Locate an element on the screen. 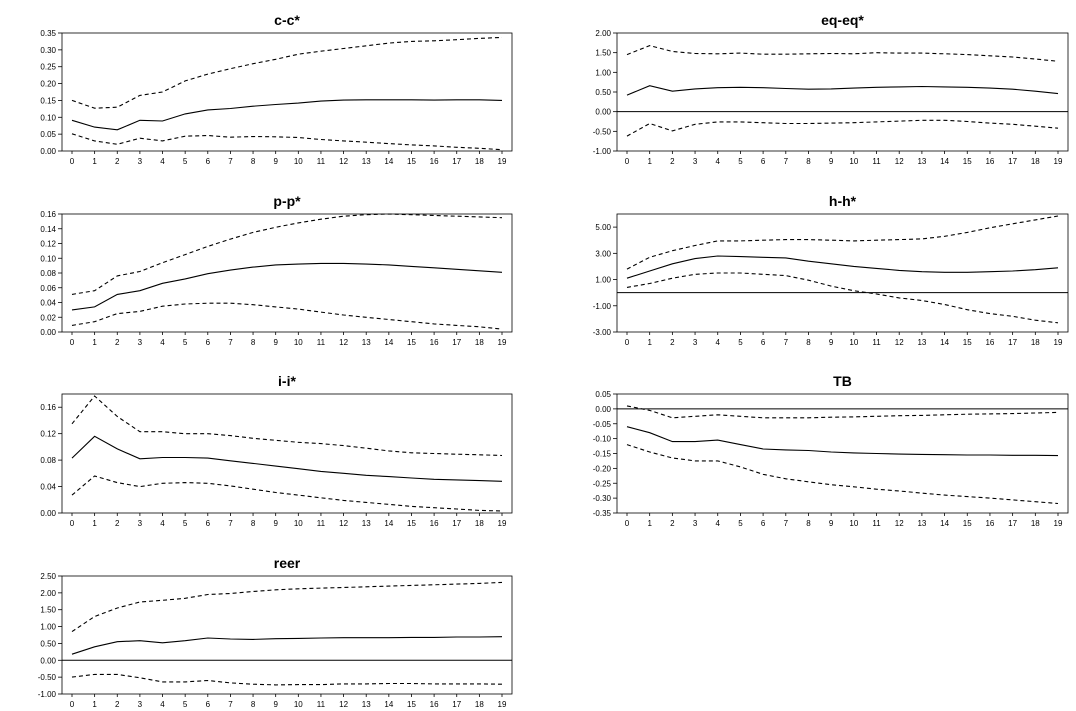 This screenshot has height=711, width=1076. y-tick-label: 0.10 is located at coordinates (48, 258).